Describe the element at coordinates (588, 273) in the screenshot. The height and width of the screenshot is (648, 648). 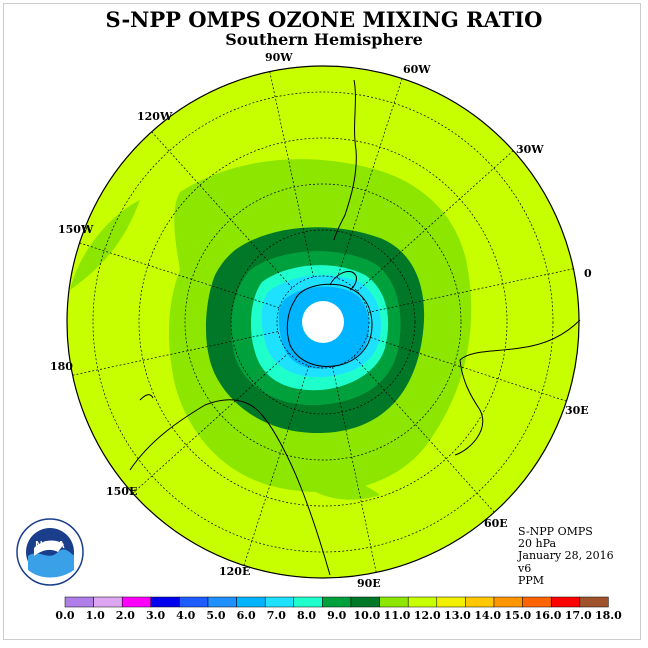
I see `lon-label-0: 0` at that location.